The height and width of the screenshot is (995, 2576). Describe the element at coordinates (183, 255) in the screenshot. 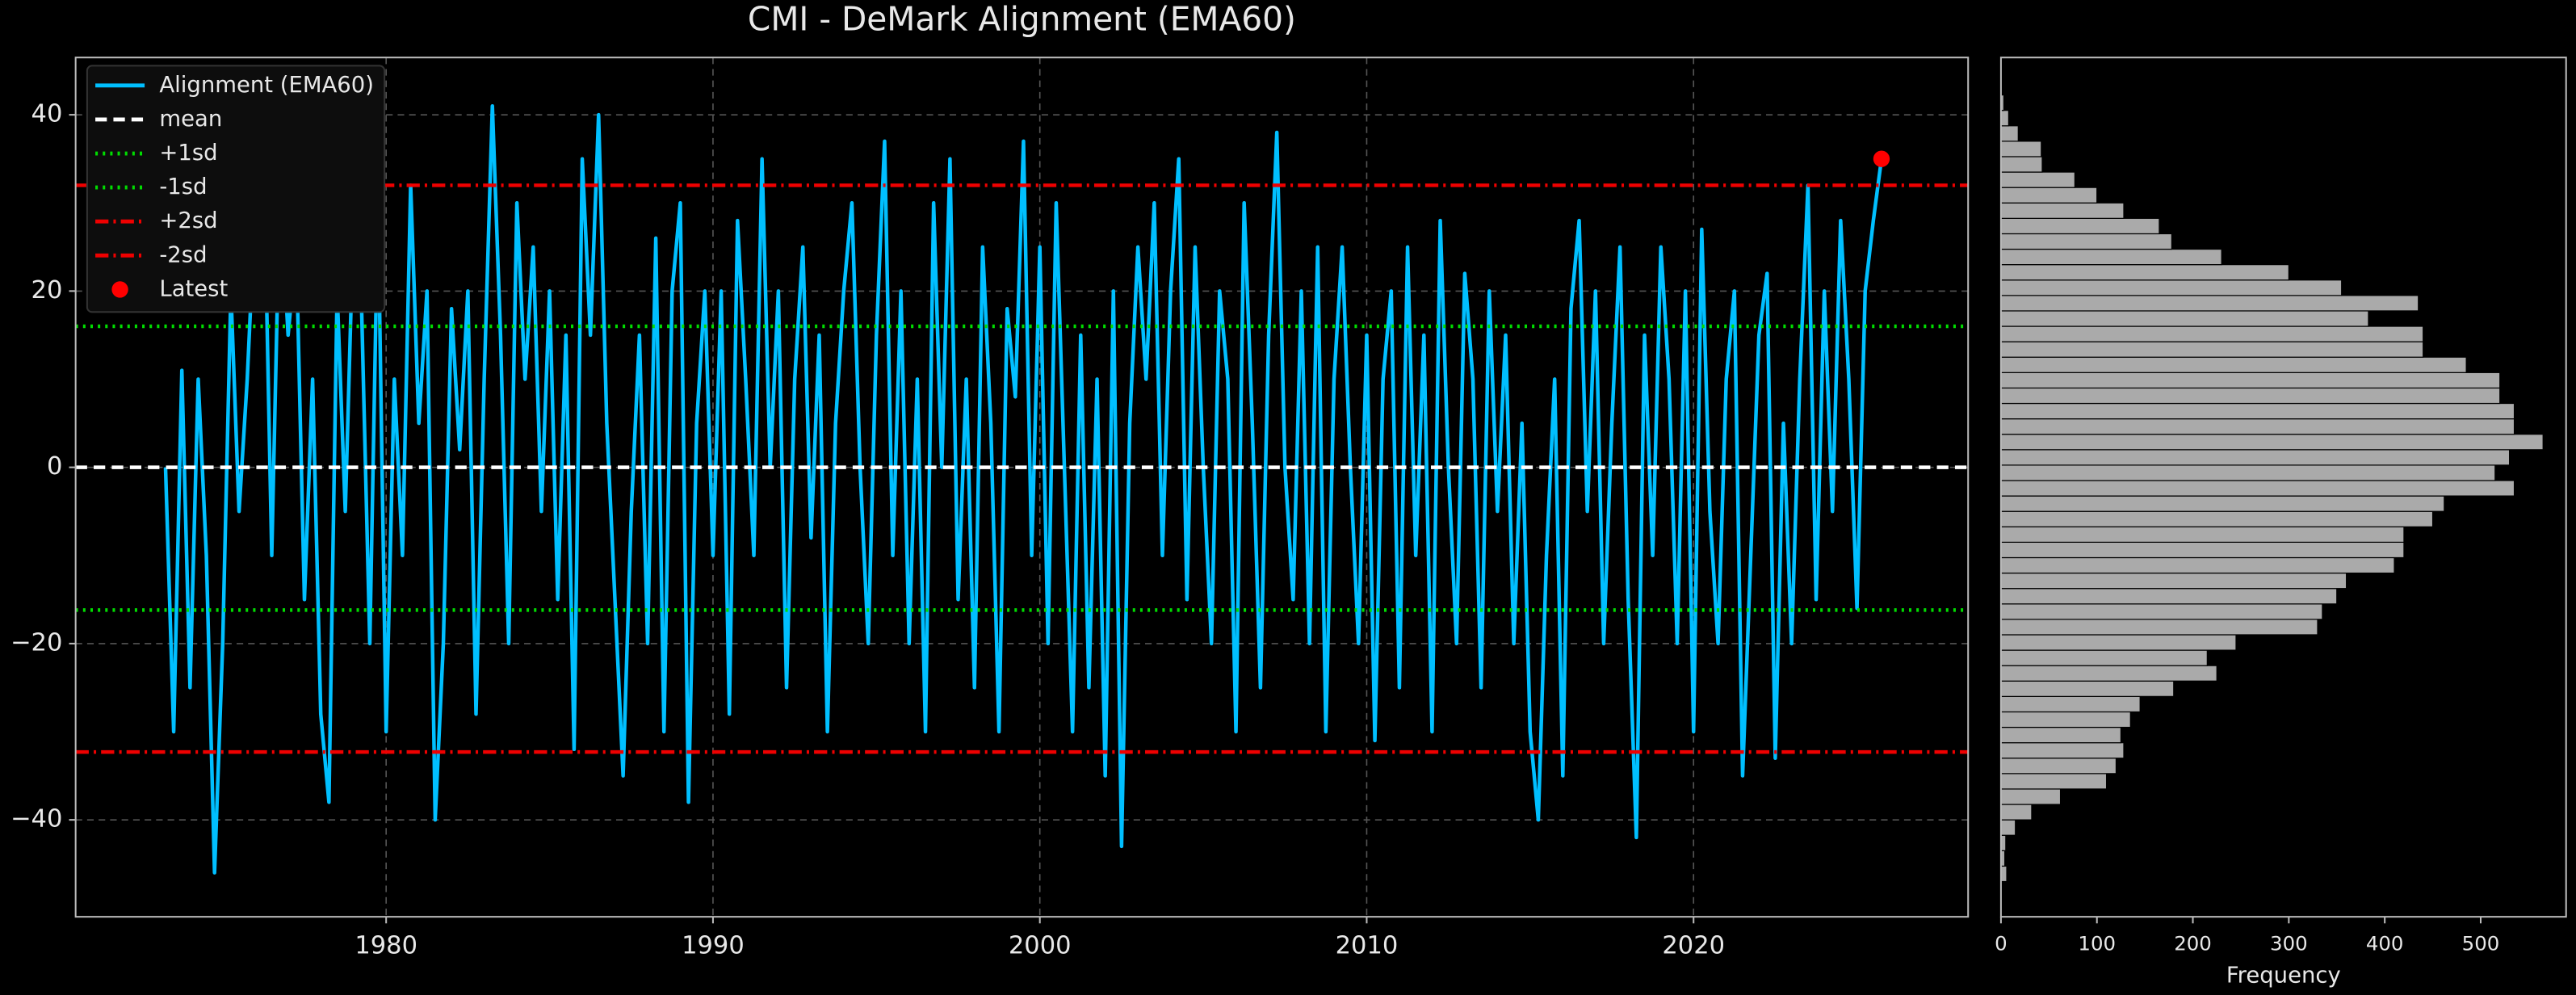

I see `legend-label: -2sd` at that location.